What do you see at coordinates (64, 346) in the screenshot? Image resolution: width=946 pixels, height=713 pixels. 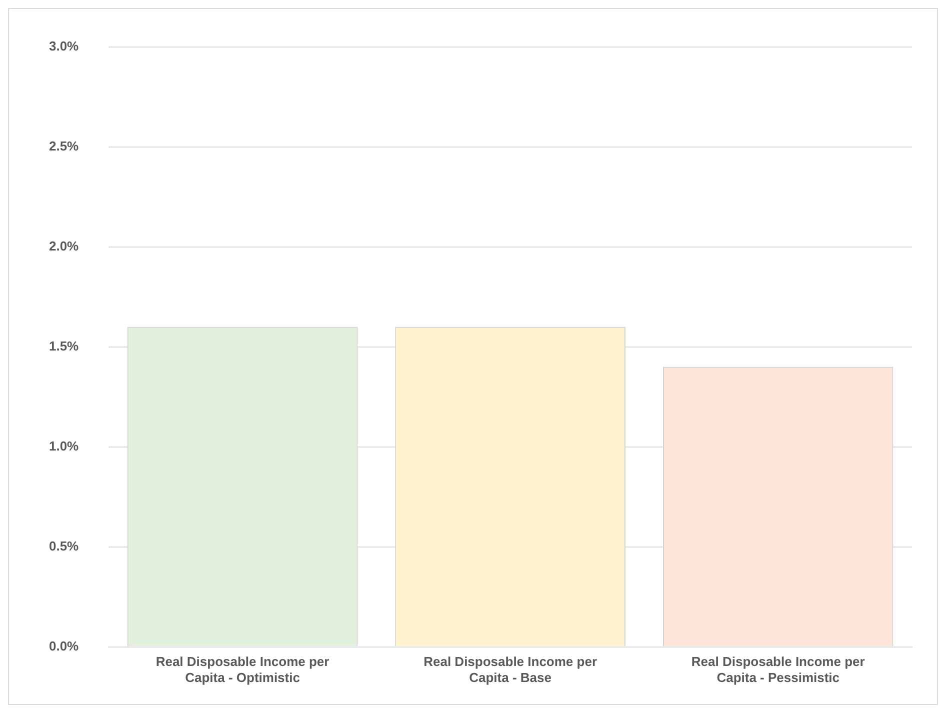 I see `y-tick-label: 1.5%` at bounding box center [64, 346].